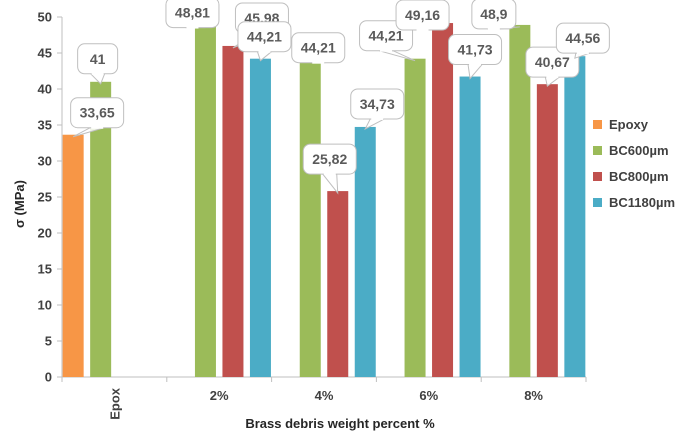 The height and width of the screenshot is (436, 699). Describe the element at coordinates (642, 202) in the screenshot. I see `legend-label: BC1180µm` at that location.